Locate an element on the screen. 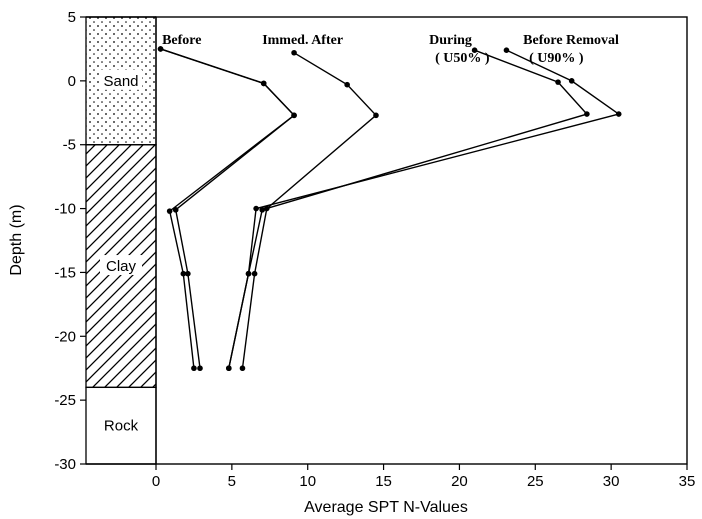  series-label-immed-after: Immed. After is located at coordinates (302, 40).